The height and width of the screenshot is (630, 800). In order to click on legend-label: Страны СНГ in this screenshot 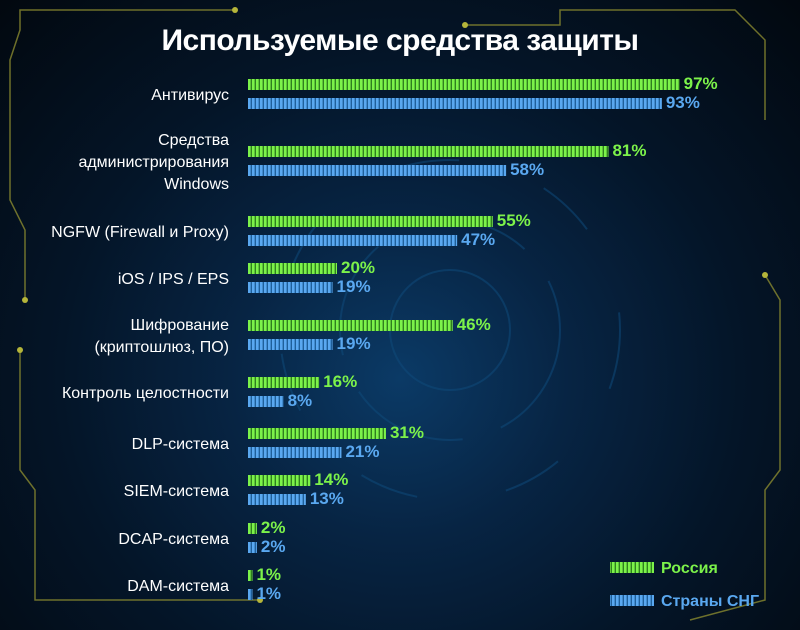, I will do `click(710, 601)`.